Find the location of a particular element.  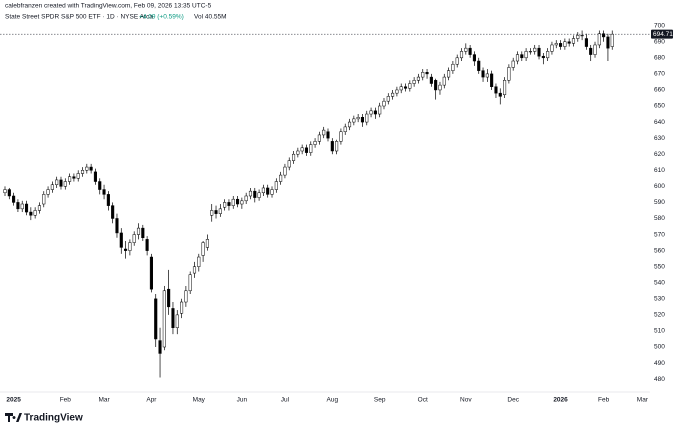

y-tick-label: 610 is located at coordinates (659, 170).